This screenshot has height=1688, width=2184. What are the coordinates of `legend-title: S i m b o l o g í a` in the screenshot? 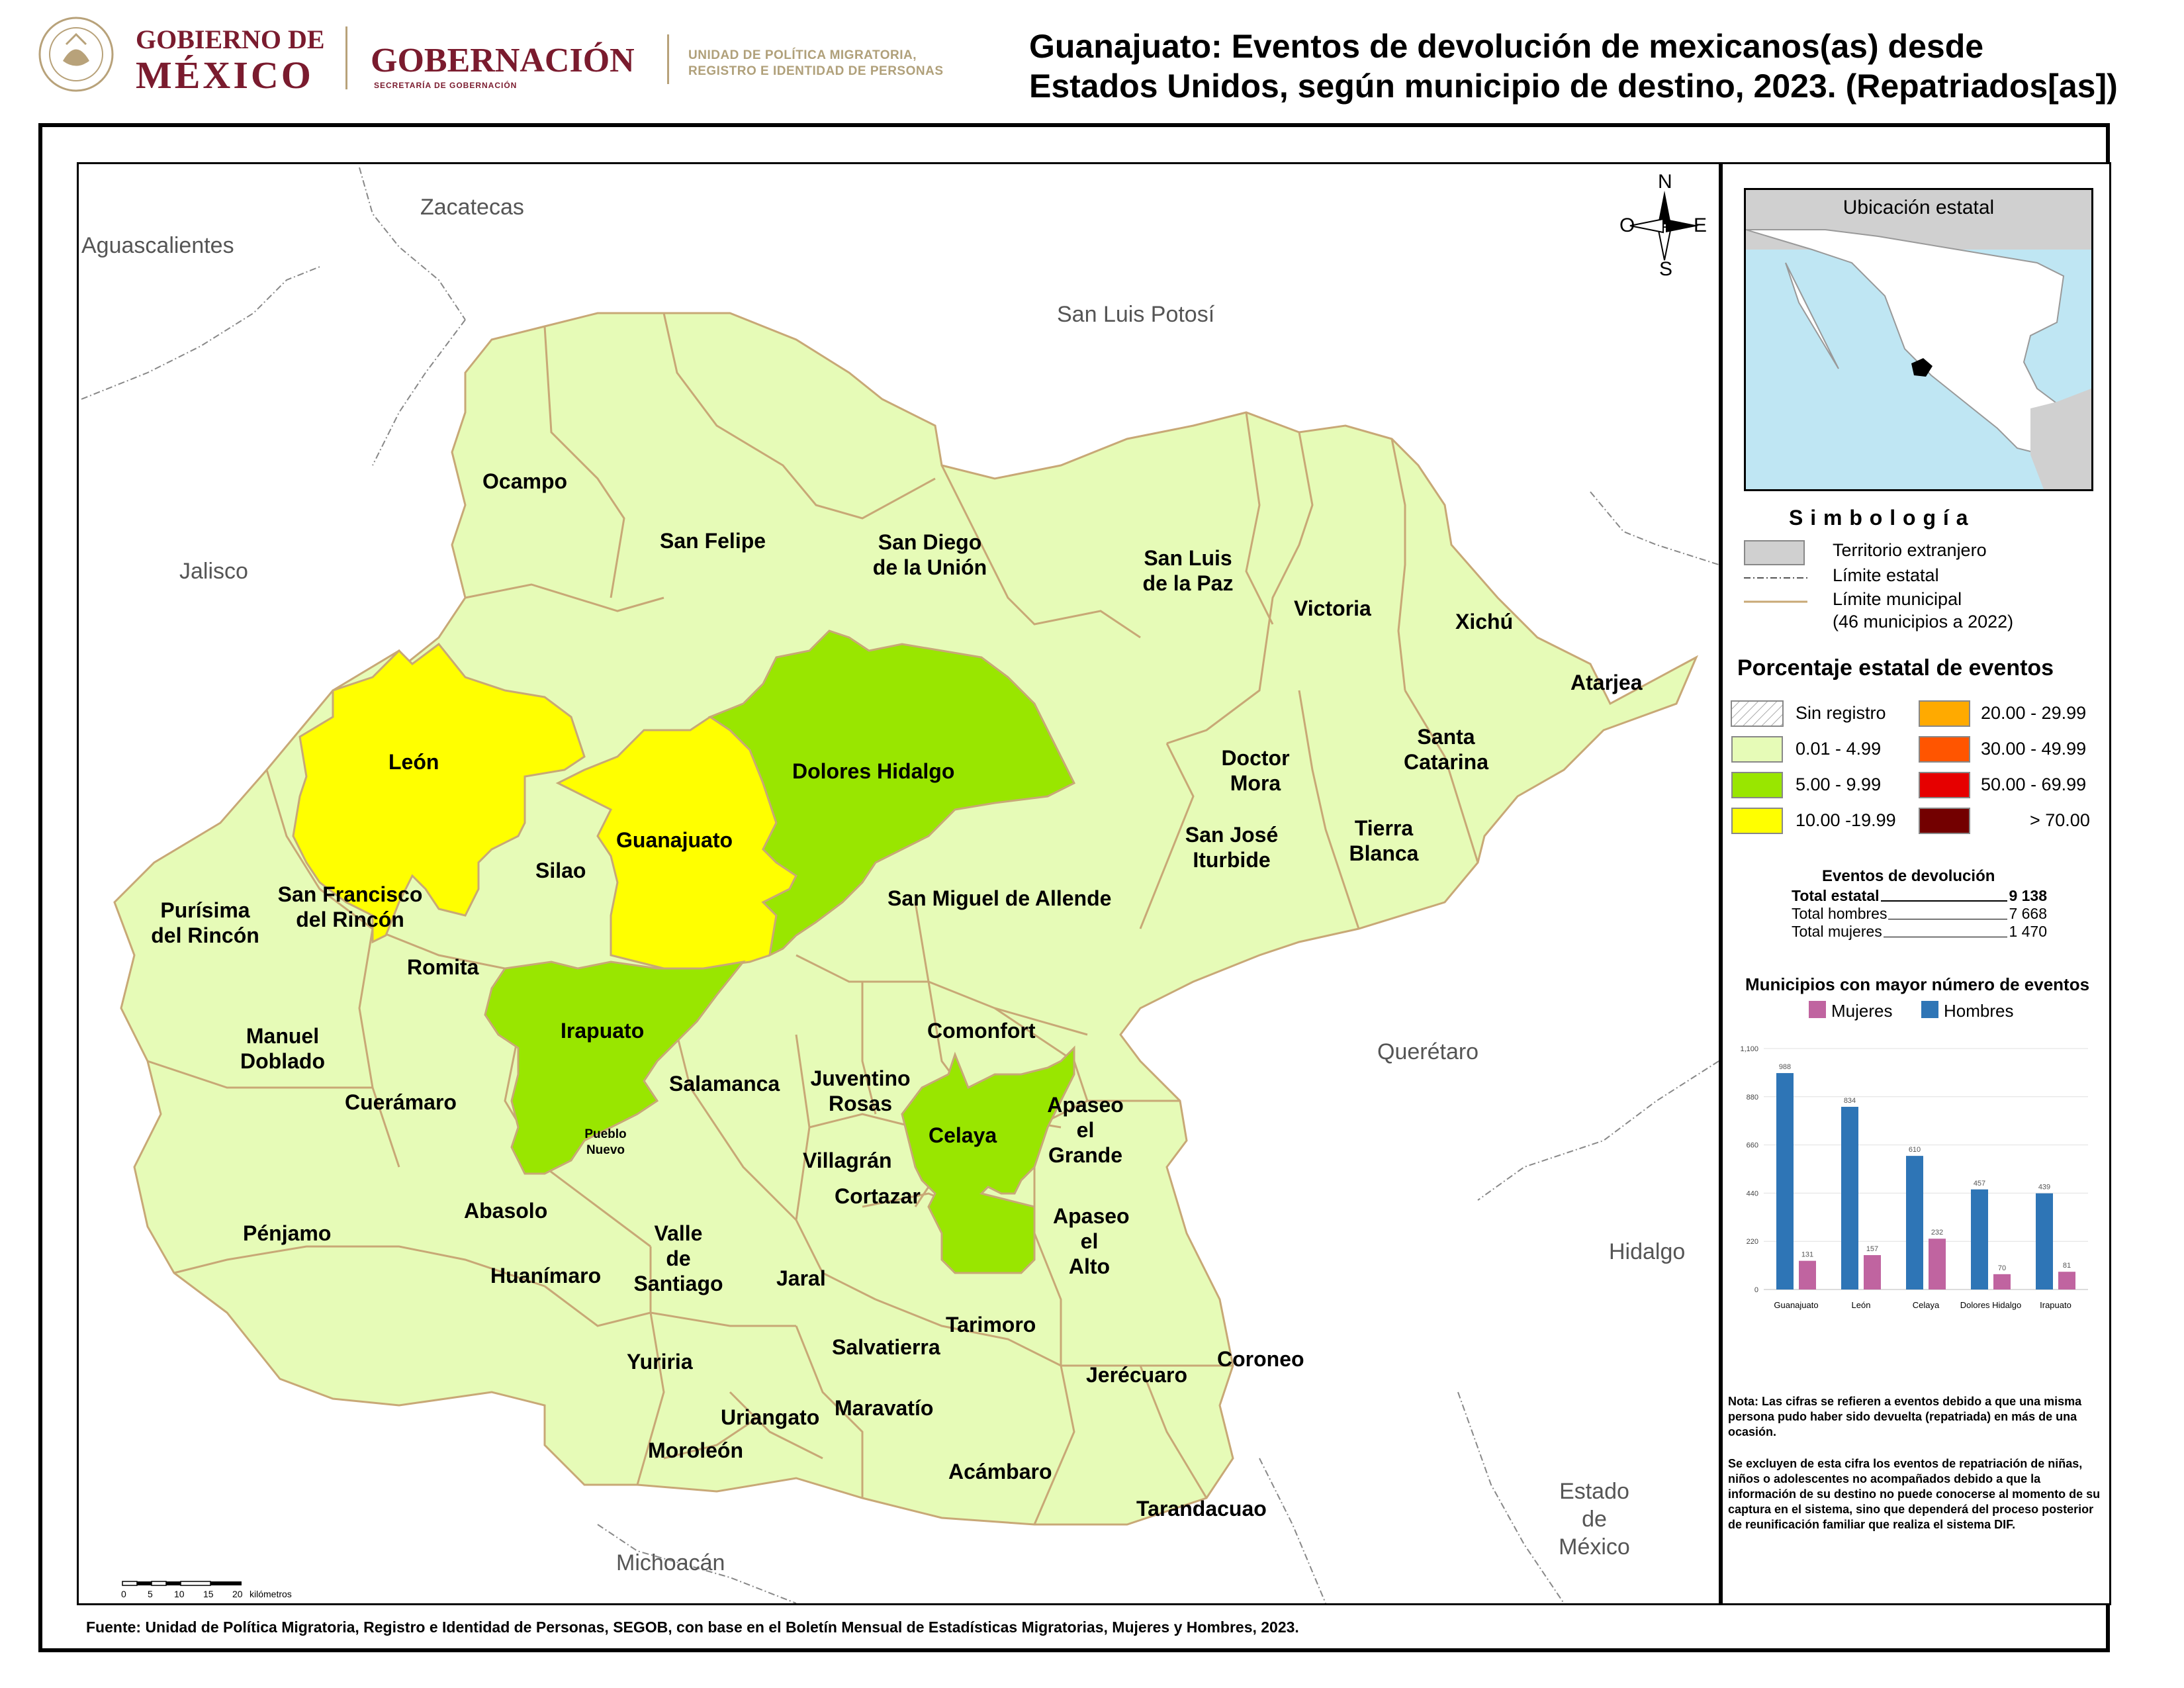 It's located at (1879, 518).